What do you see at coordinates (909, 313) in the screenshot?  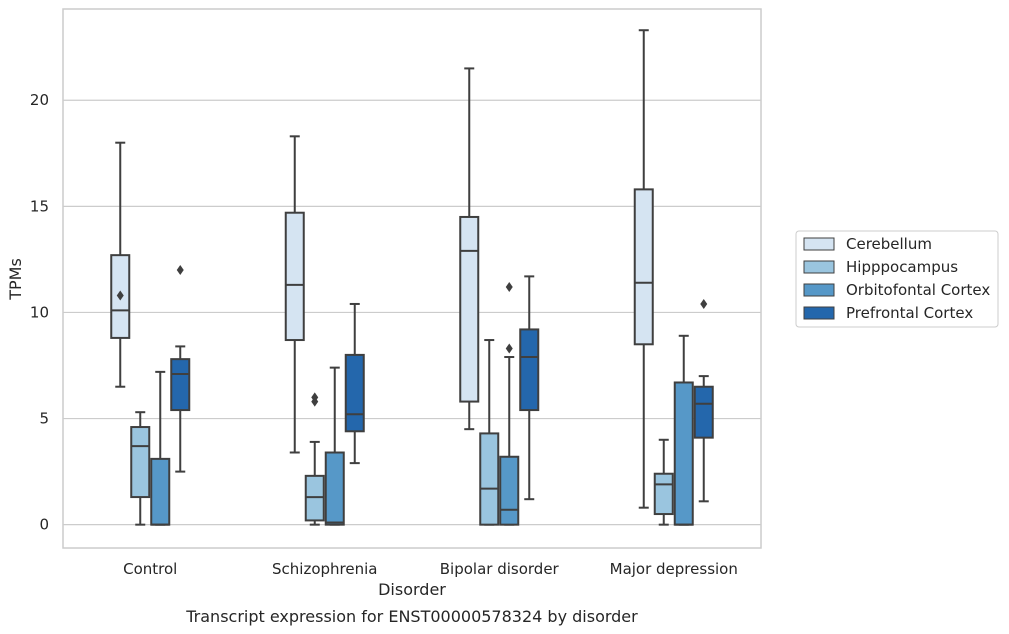 I see `legend-label: Prefrontal Cortex` at bounding box center [909, 313].